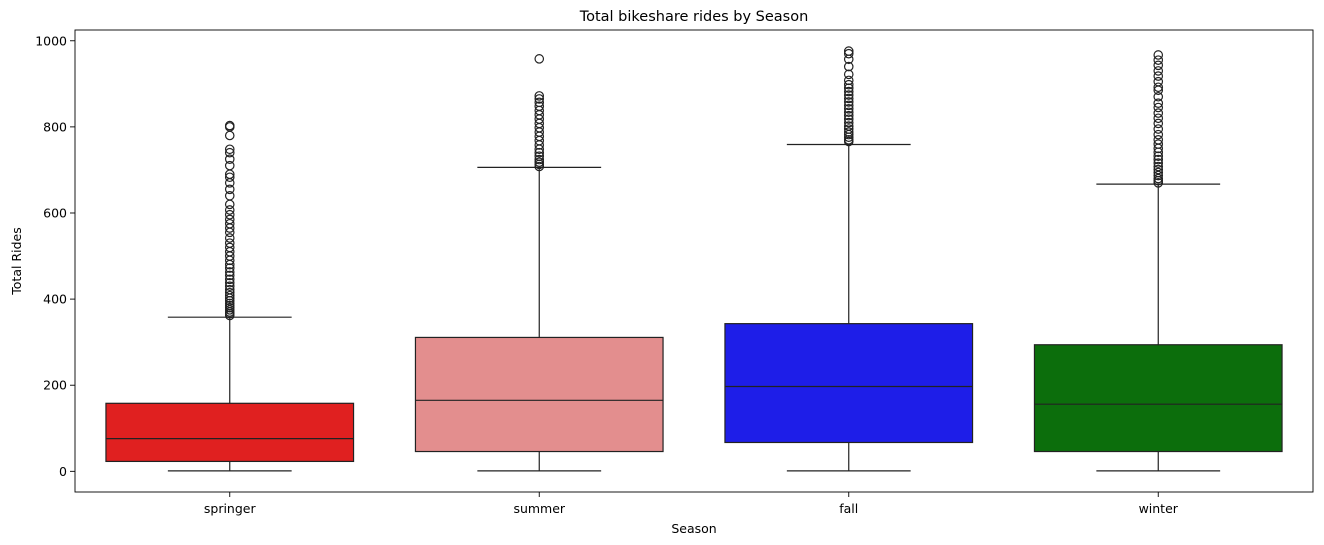 The image size is (1324, 545). Describe the element at coordinates (539, 394) in the screenshot. I see `box-summer` at that location.